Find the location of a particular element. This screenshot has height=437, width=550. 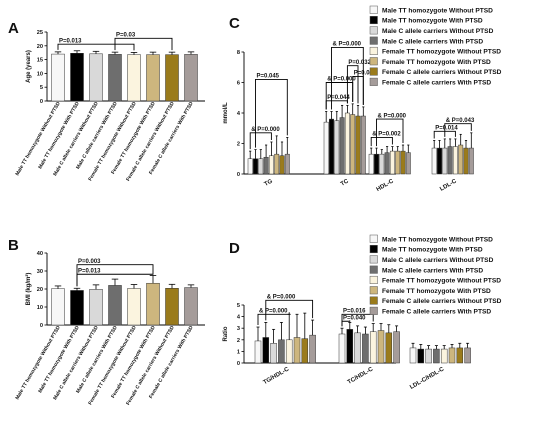

y-tick-label: 6 is located at coordinates (238, 84).